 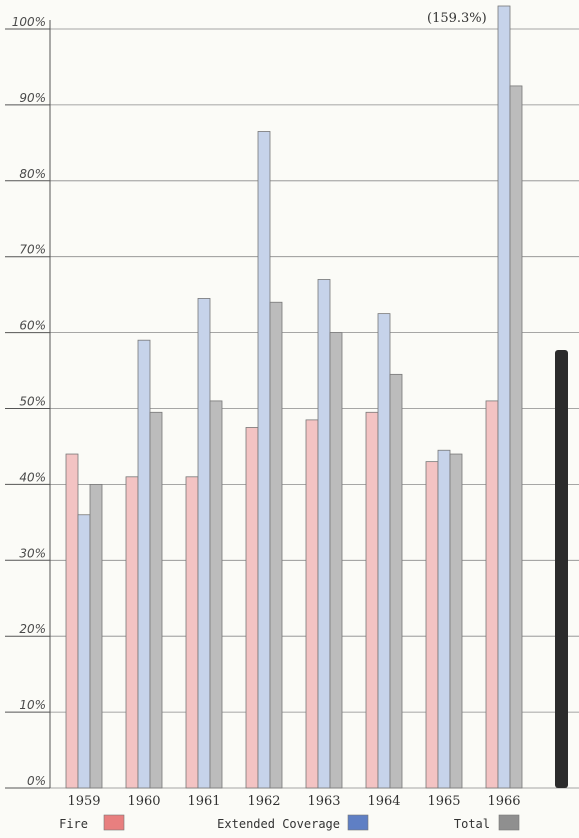 I want to click on bar-fire-1962, so click(x=252, y=608).